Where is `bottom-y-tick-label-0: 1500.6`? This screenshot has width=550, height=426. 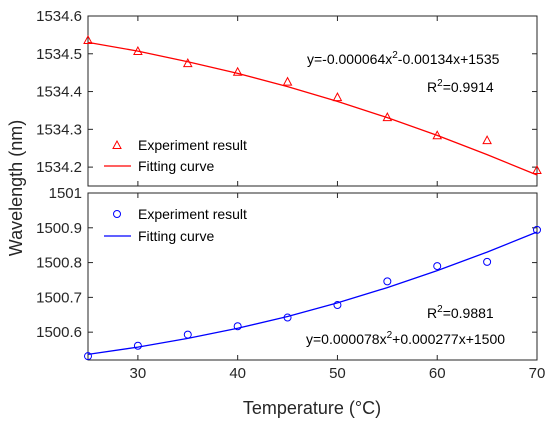
bottom-y-tick-label-0: 1500.6 is located at coordinates (59, 332).